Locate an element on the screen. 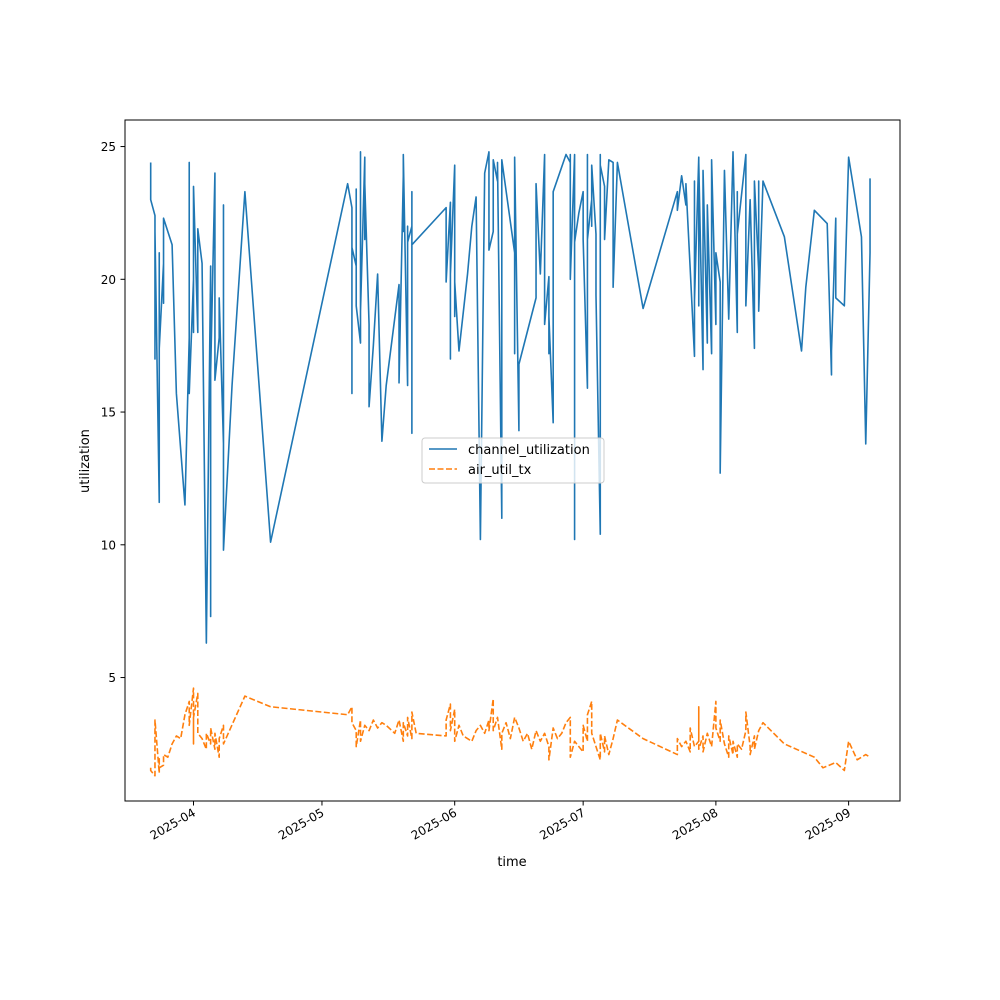 This screenshot has width=1000, height=1000. legend-label: channel_utilization is located at coordinates (529, 450).